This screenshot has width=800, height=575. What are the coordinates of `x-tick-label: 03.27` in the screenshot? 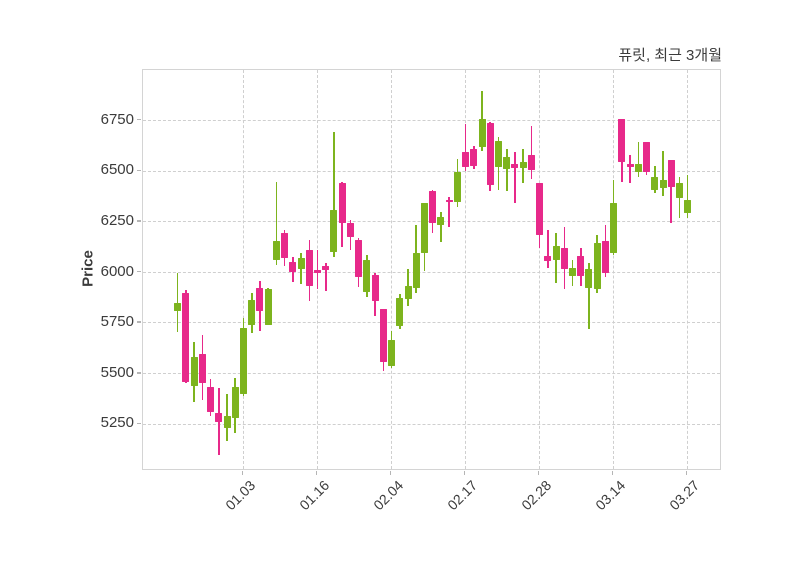 It's located at (684, 495).